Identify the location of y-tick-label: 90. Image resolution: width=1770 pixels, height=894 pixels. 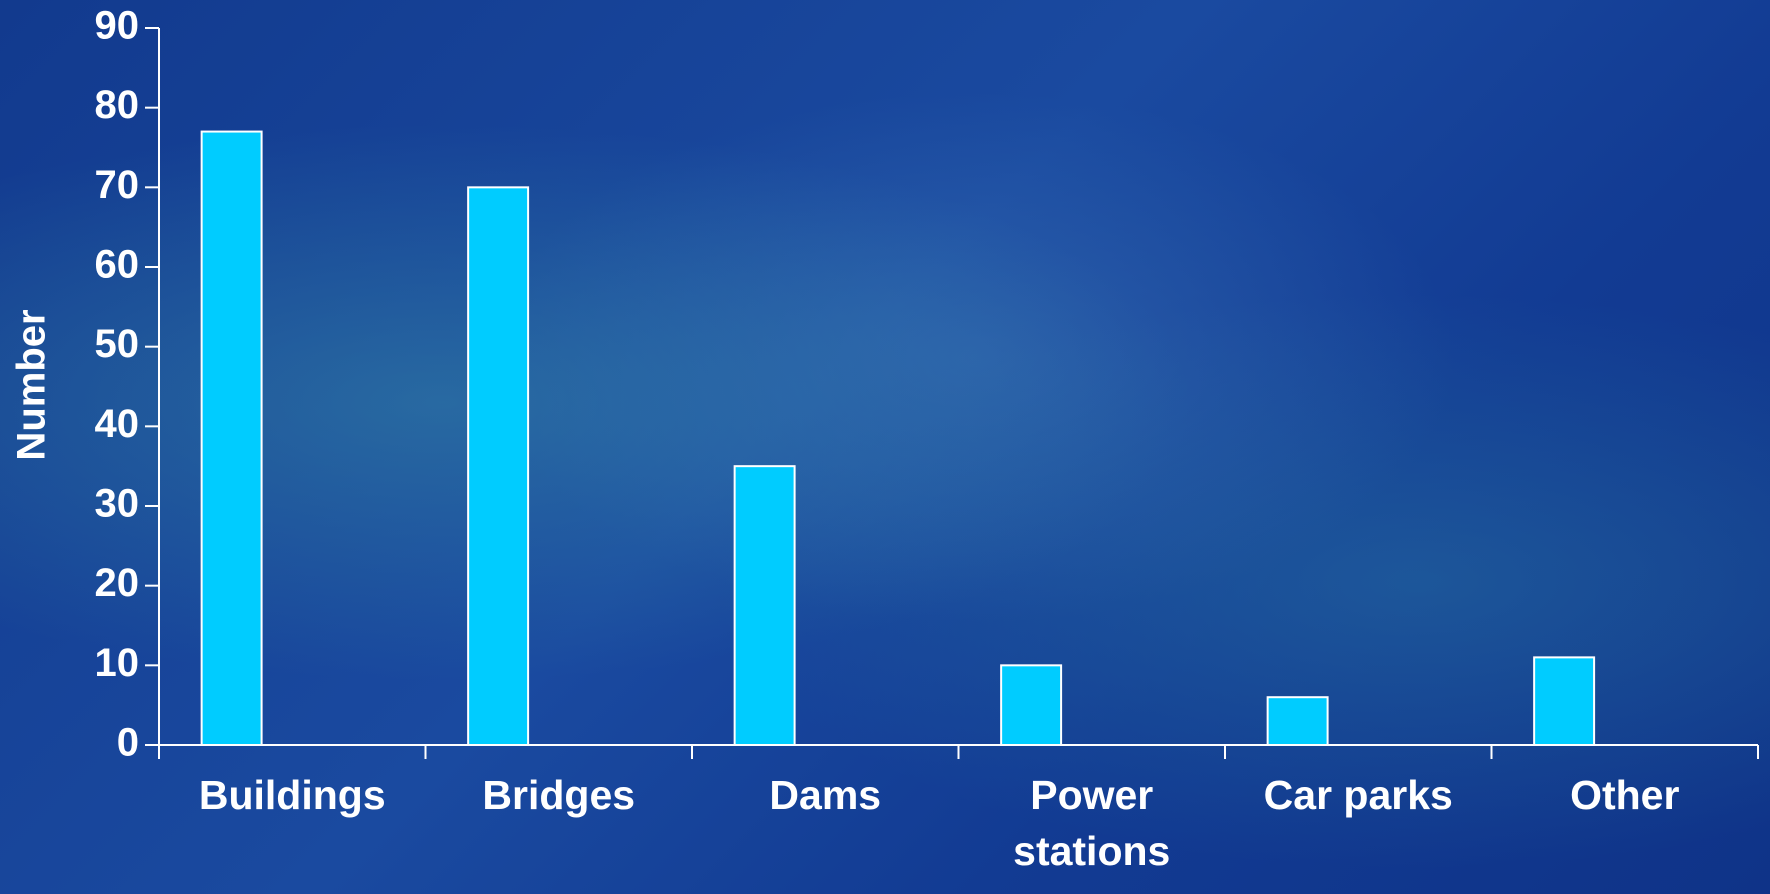
(117, 26).